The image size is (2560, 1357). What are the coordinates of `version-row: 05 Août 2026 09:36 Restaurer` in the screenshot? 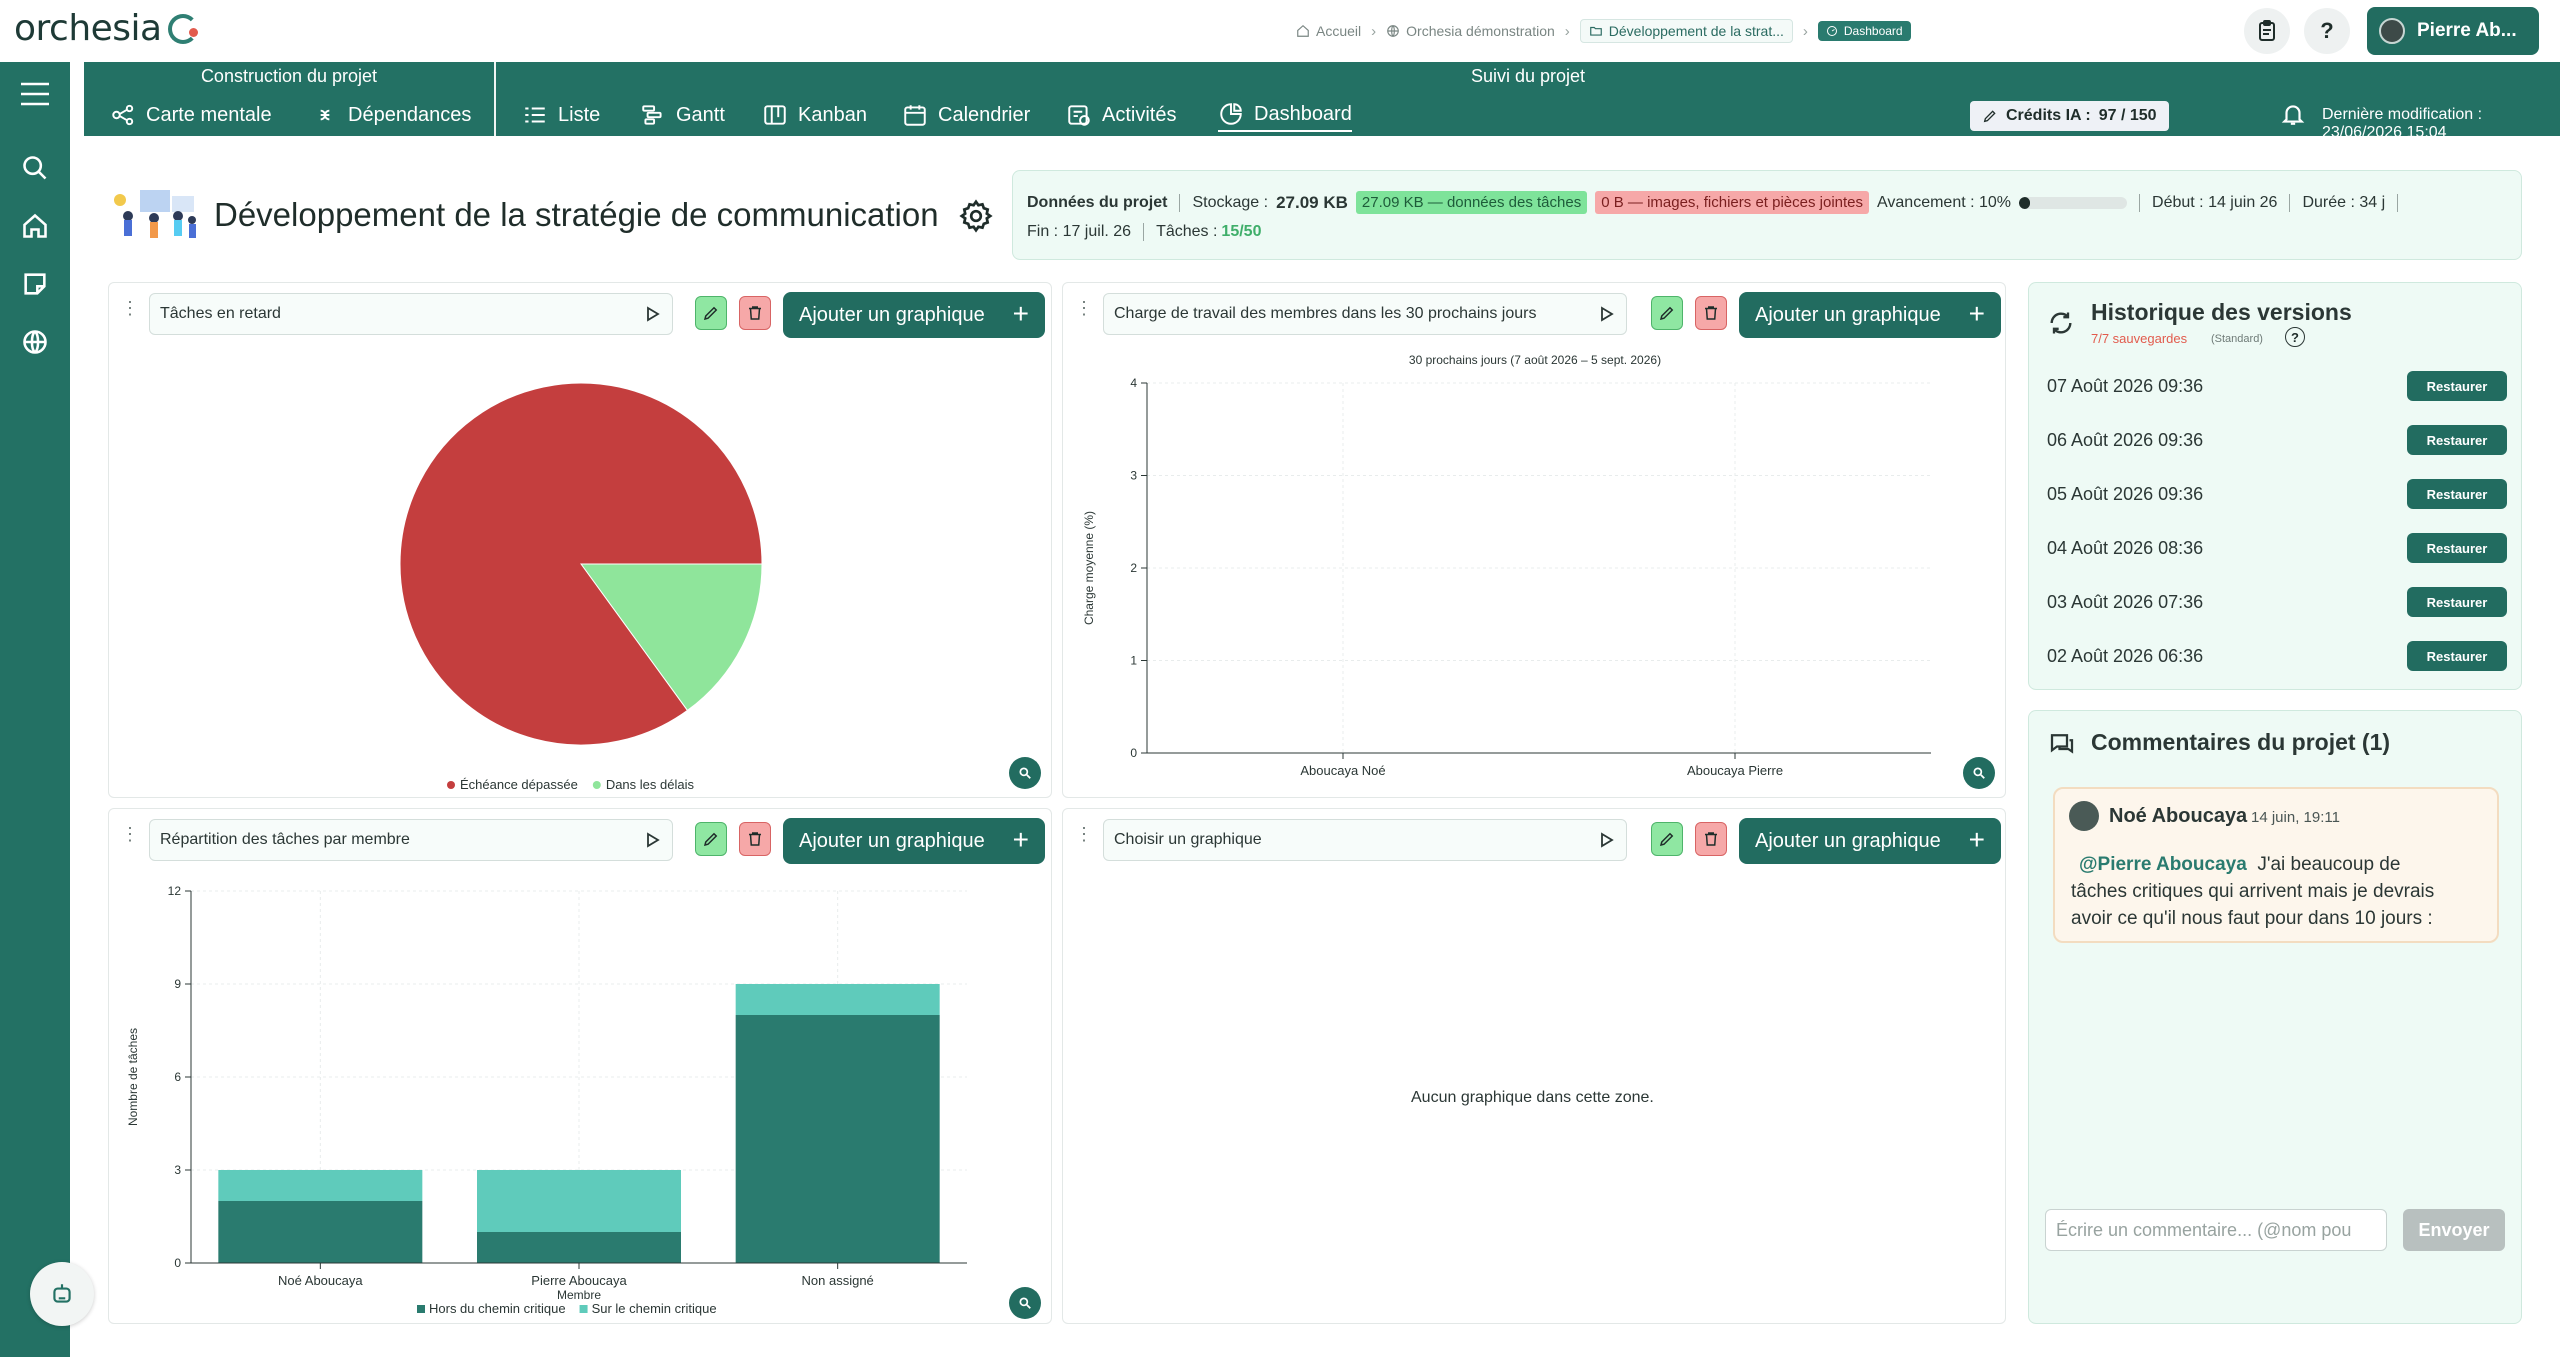 It's located at (2277, 494).